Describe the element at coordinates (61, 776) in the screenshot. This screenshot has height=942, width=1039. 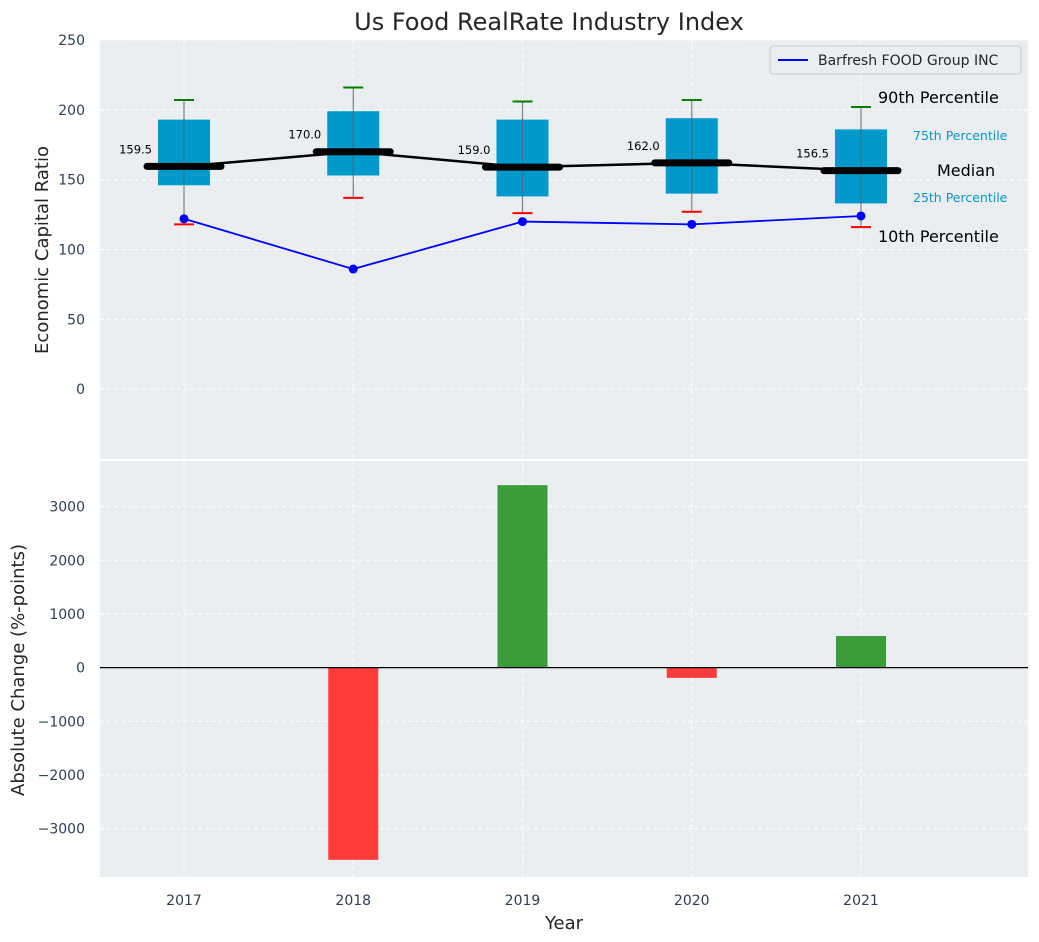
I see `bottom-y-tick-label: −2000` at that location.